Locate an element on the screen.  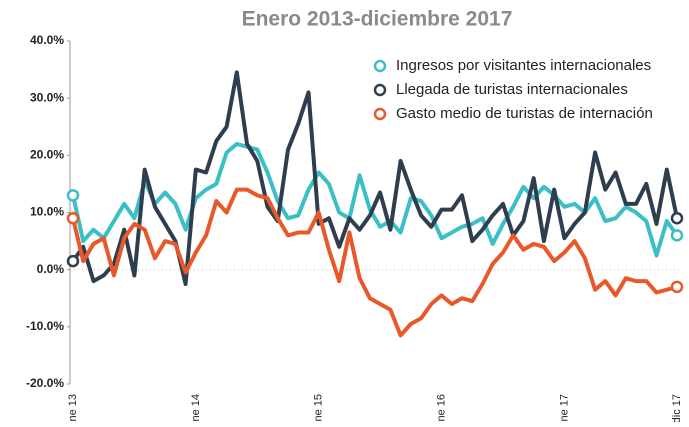
y-tick-label: 0.0% is located at coordinates (51, 269).